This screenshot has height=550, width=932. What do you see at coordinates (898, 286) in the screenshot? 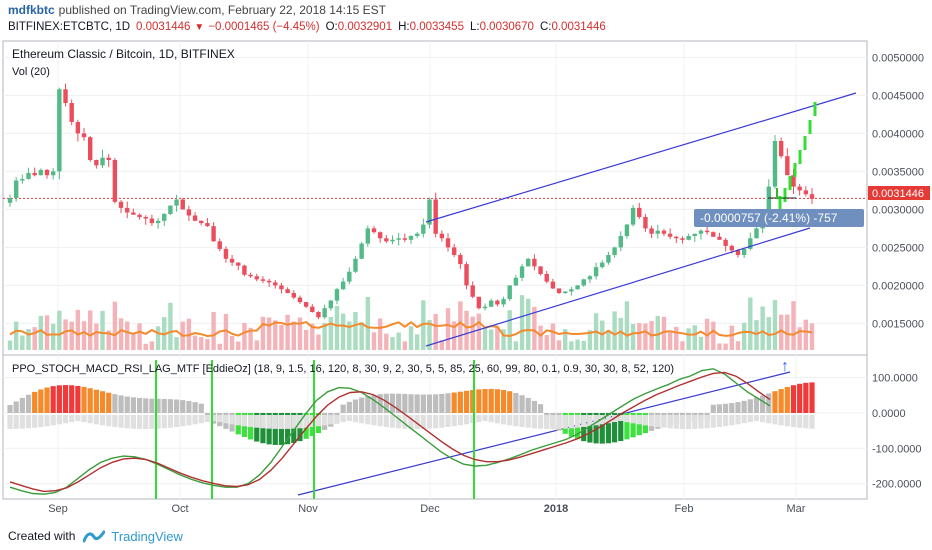
I see `price-tick-label: 0.0020000` at bounding box center [898, 286].